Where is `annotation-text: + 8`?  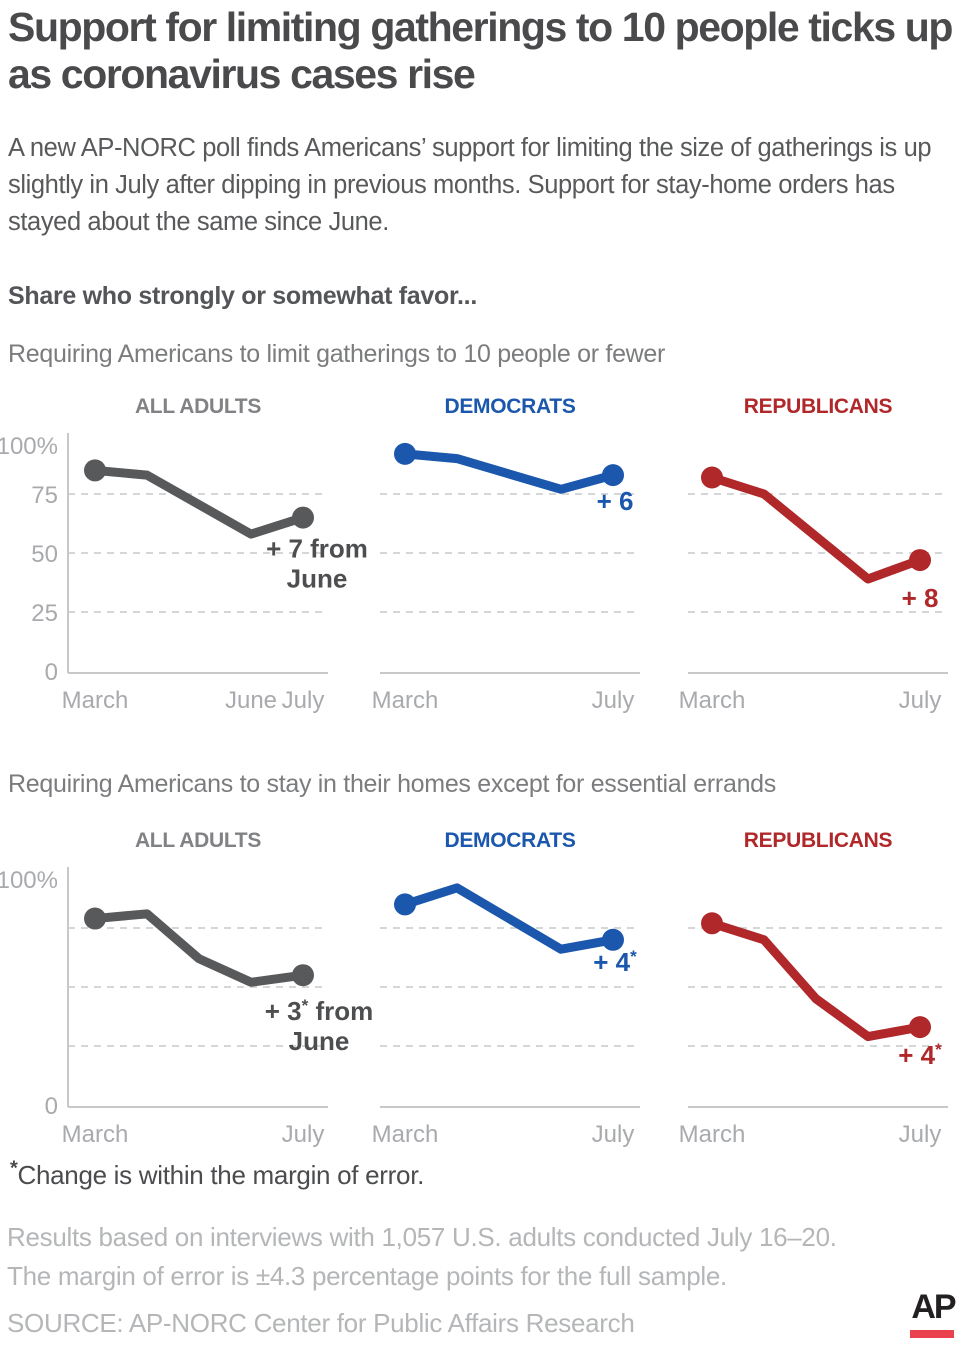 annotation-text: + 8 is located at coordinates (920, 598).